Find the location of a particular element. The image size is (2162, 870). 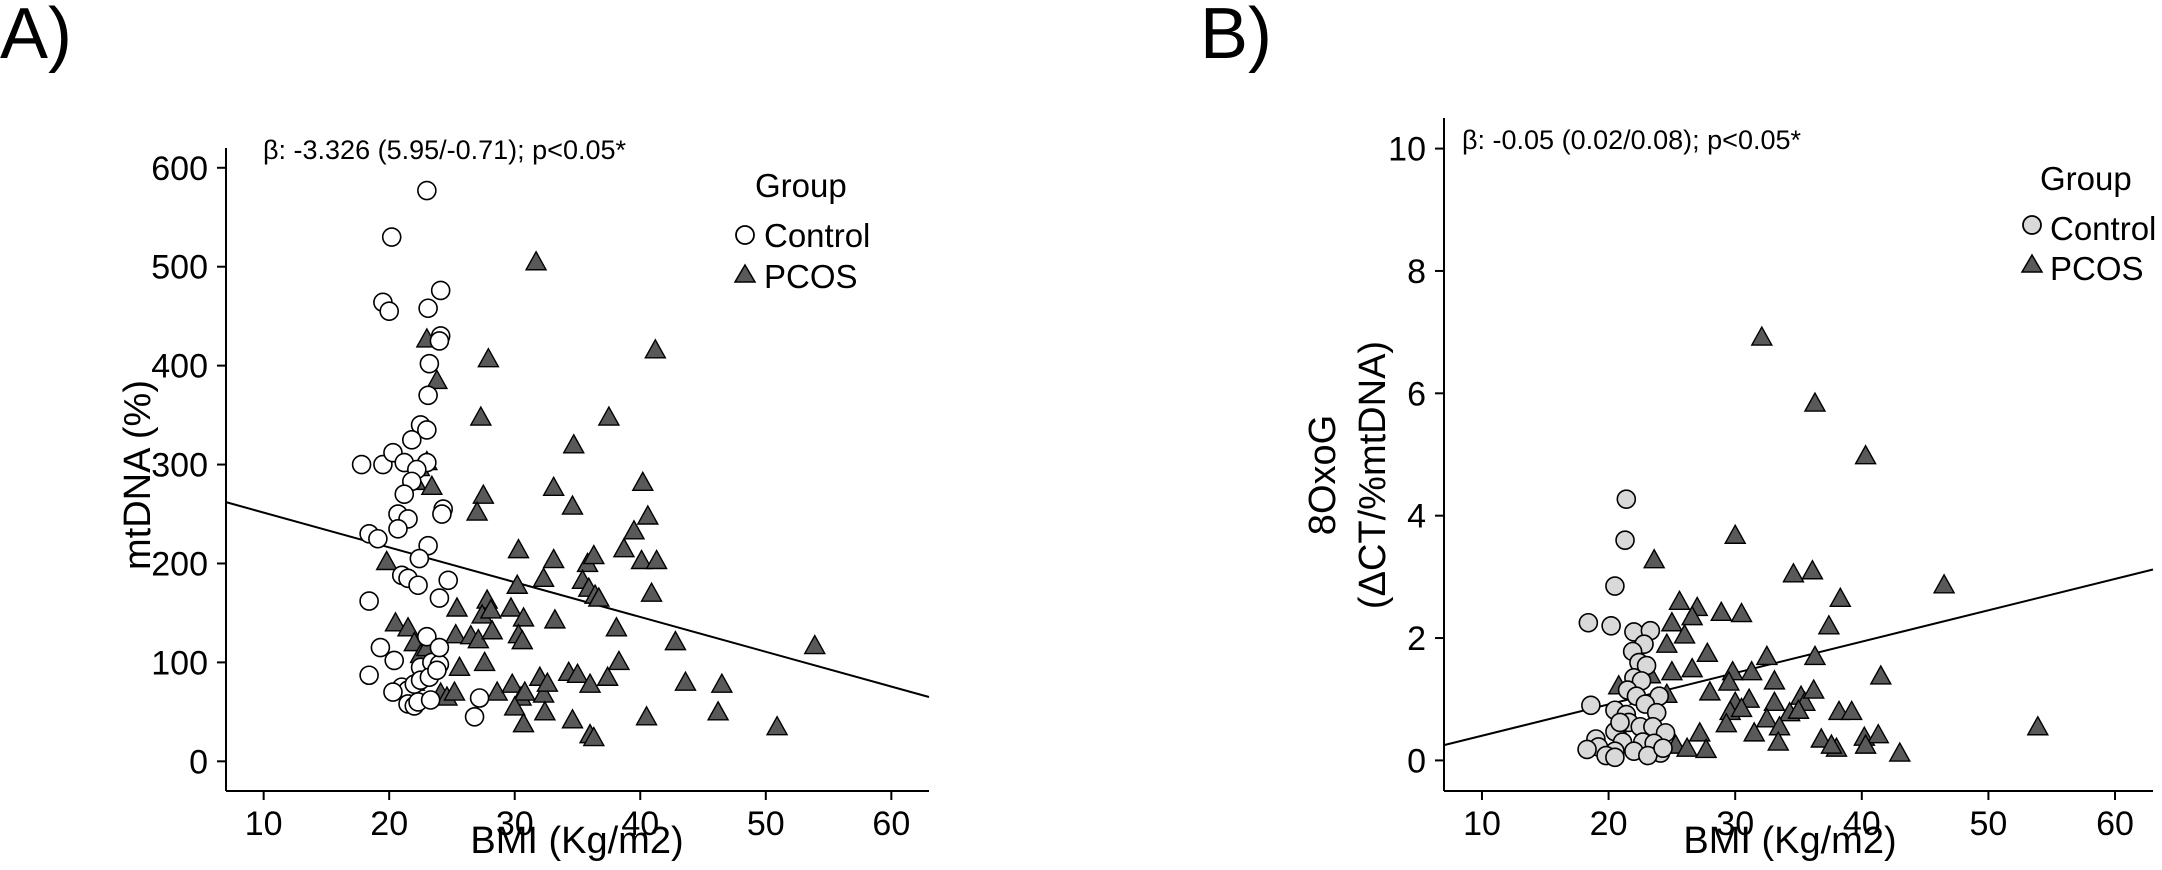

panel-a-x-tick-label: 40 is located at coordinates (640, 824).